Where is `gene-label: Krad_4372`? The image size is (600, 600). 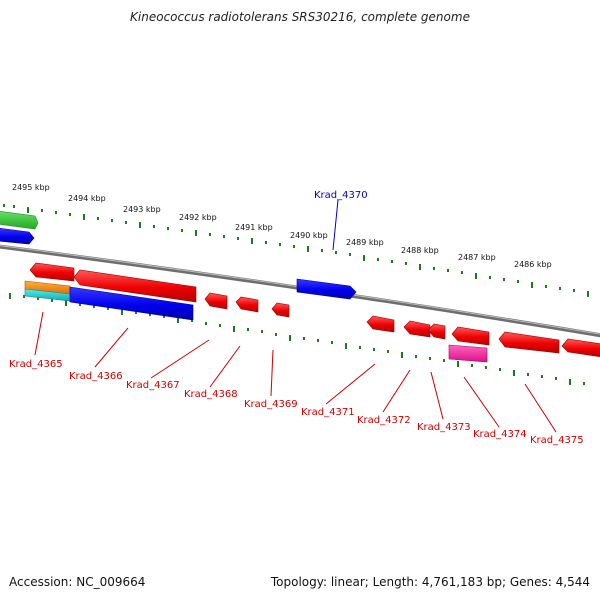
gene-label: Krad_4372 is located at coordinates (384, 420).